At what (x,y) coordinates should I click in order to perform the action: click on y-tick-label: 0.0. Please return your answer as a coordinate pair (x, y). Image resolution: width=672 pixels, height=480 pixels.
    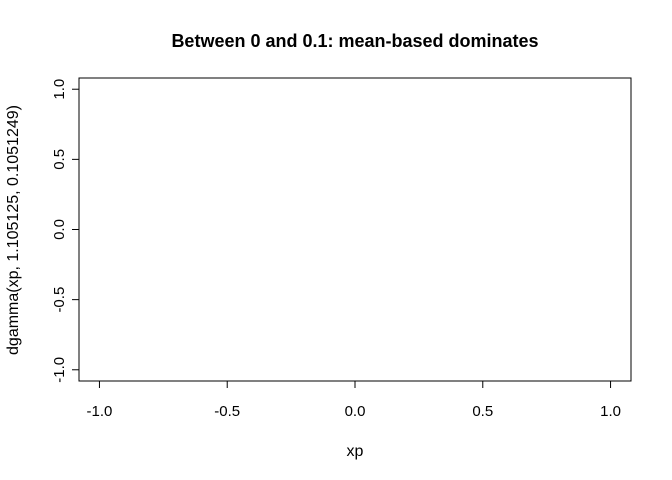
    Looking at the image, I should click on (59, 229).